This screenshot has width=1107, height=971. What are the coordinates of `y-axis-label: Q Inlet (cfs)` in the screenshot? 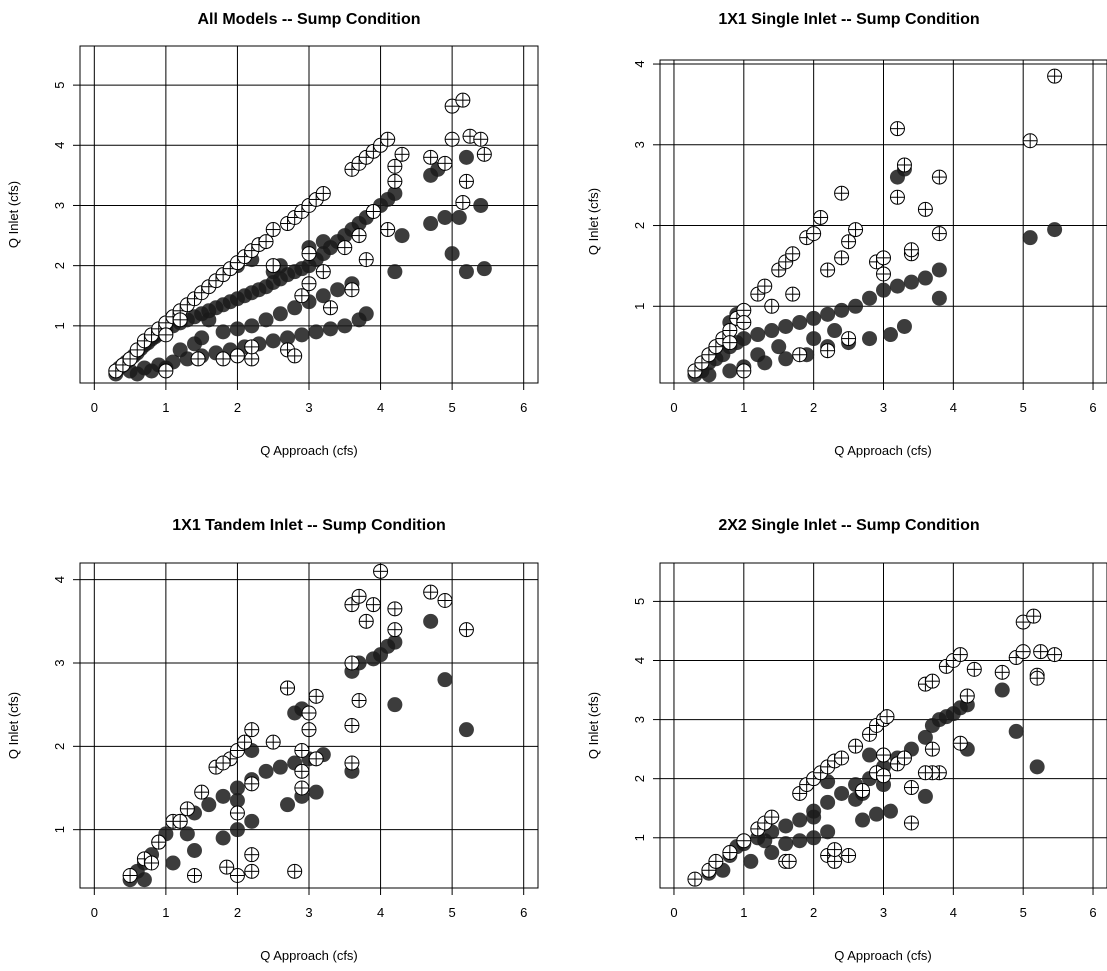 It's located at (13, 725).